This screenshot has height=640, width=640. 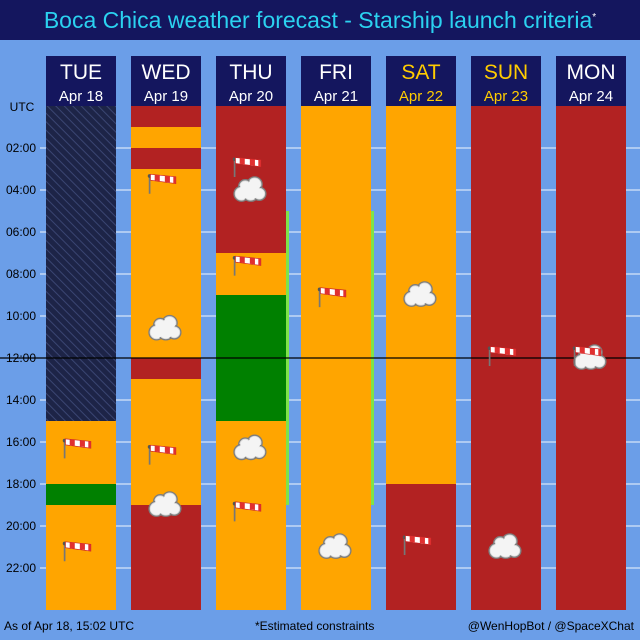 I want to click on day-name: FRI, so click(x=336, y=72).